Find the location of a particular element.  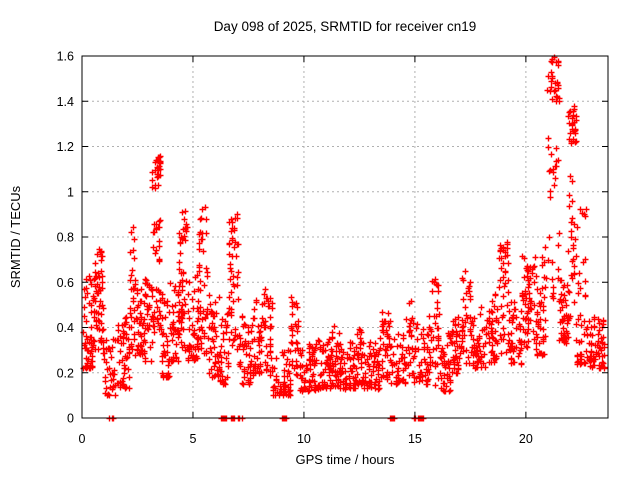

x-tick-label: 5 is located at coordinates (192, 439).